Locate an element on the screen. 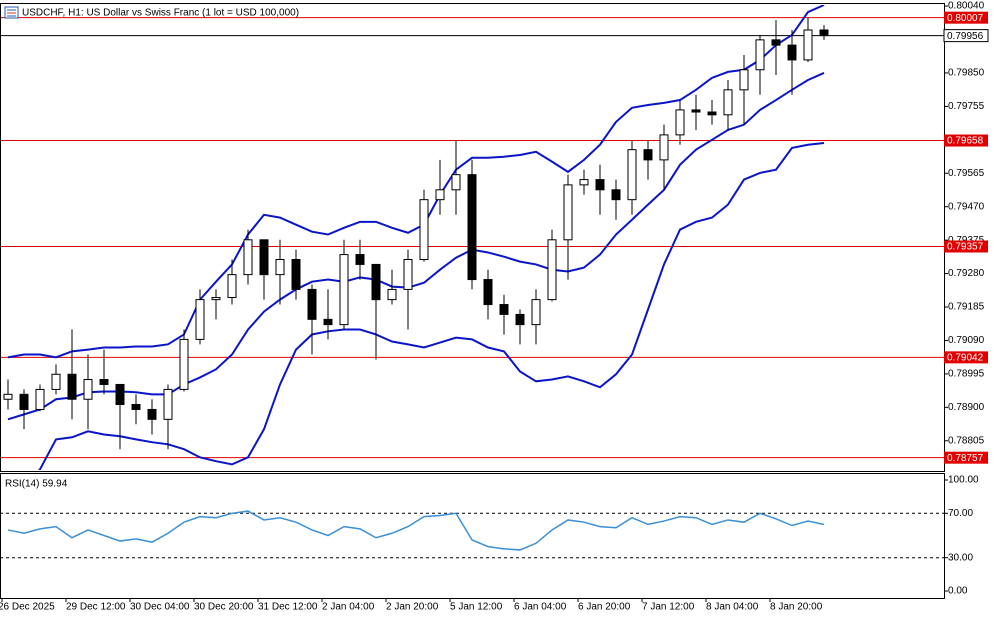 The height and width of the screenshot is (618, 994). x-tick-label: 26 Dec 2025 is located at coordinates (27, 607).